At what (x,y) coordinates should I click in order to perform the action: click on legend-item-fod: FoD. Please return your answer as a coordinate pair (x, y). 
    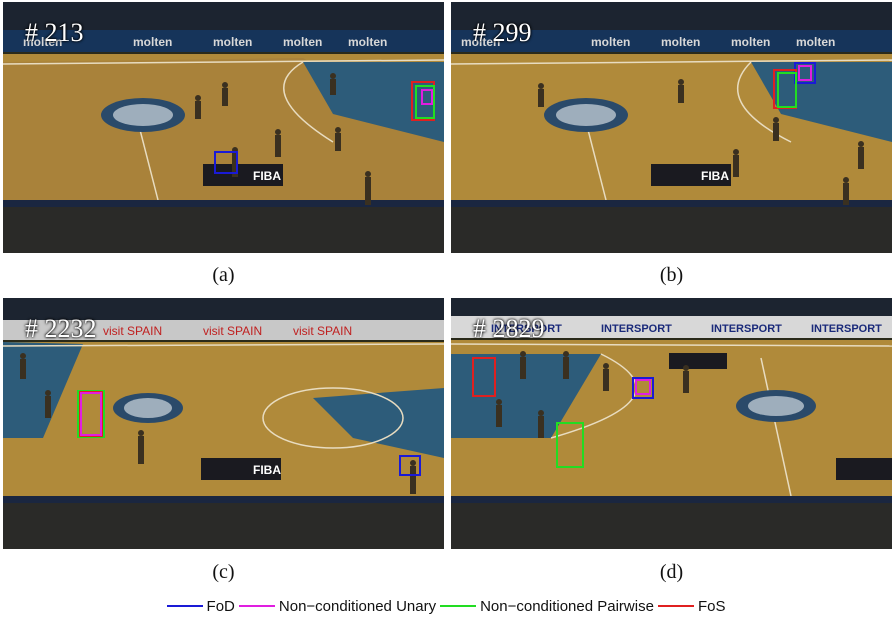
    Looking at the image, I should click on (200, 606).